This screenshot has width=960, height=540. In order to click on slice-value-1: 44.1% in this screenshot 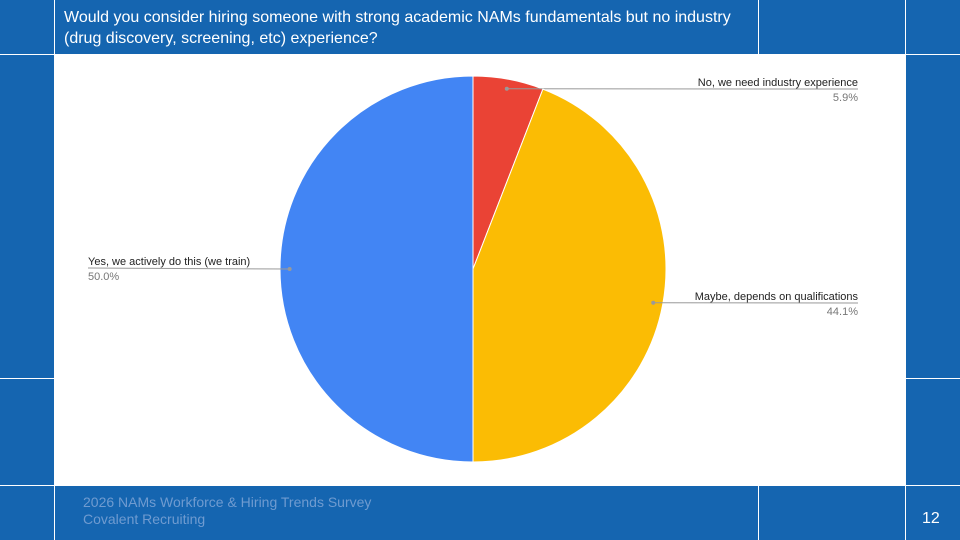, I will do `click(842, 312)`.